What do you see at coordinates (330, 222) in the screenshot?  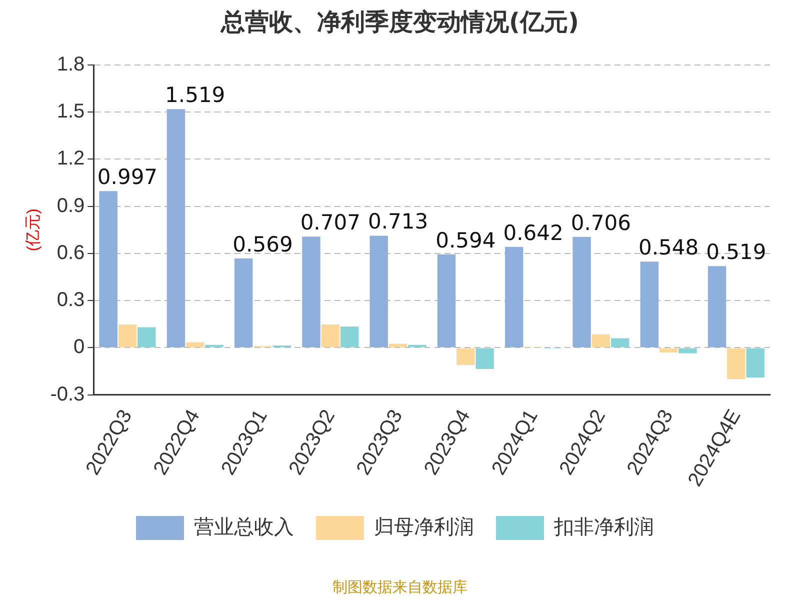 I see `data-label: 0.707` at bounding box center [330, 222].